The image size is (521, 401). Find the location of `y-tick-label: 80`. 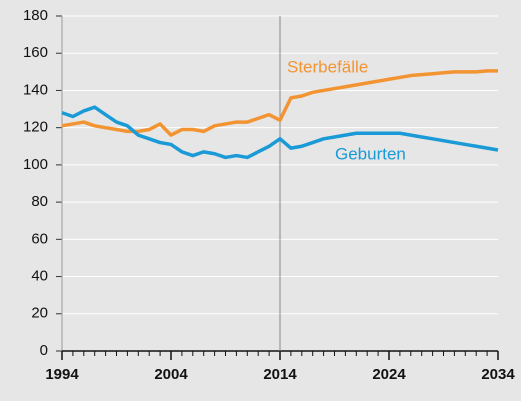

y-tick-label: 80 is located at coordinates (39, 201).